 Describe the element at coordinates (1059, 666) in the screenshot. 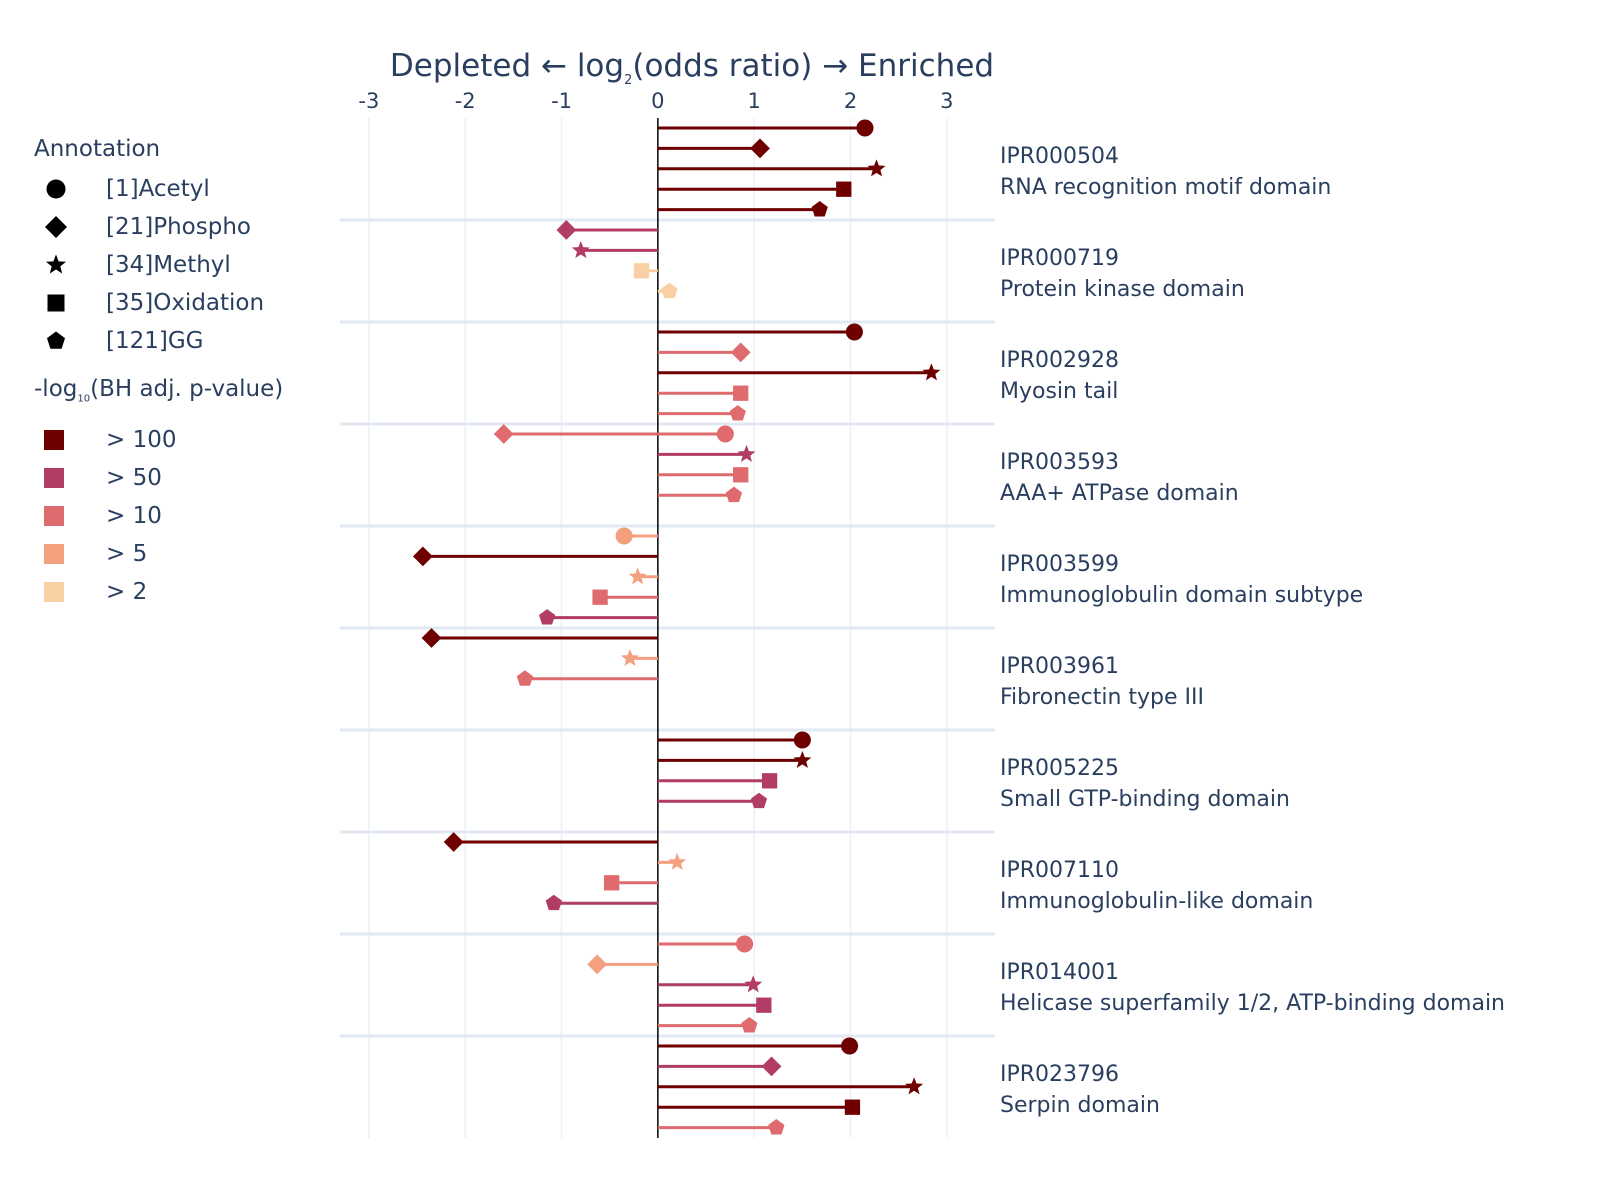

I see `domain-id-label: IPR003961` at that location.